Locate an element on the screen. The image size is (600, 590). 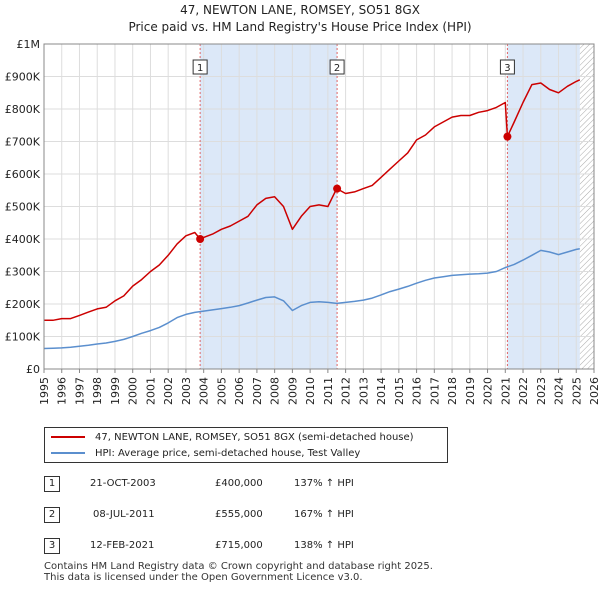
sale-marker-label-2: 2 is located at coordinates (337, 68).